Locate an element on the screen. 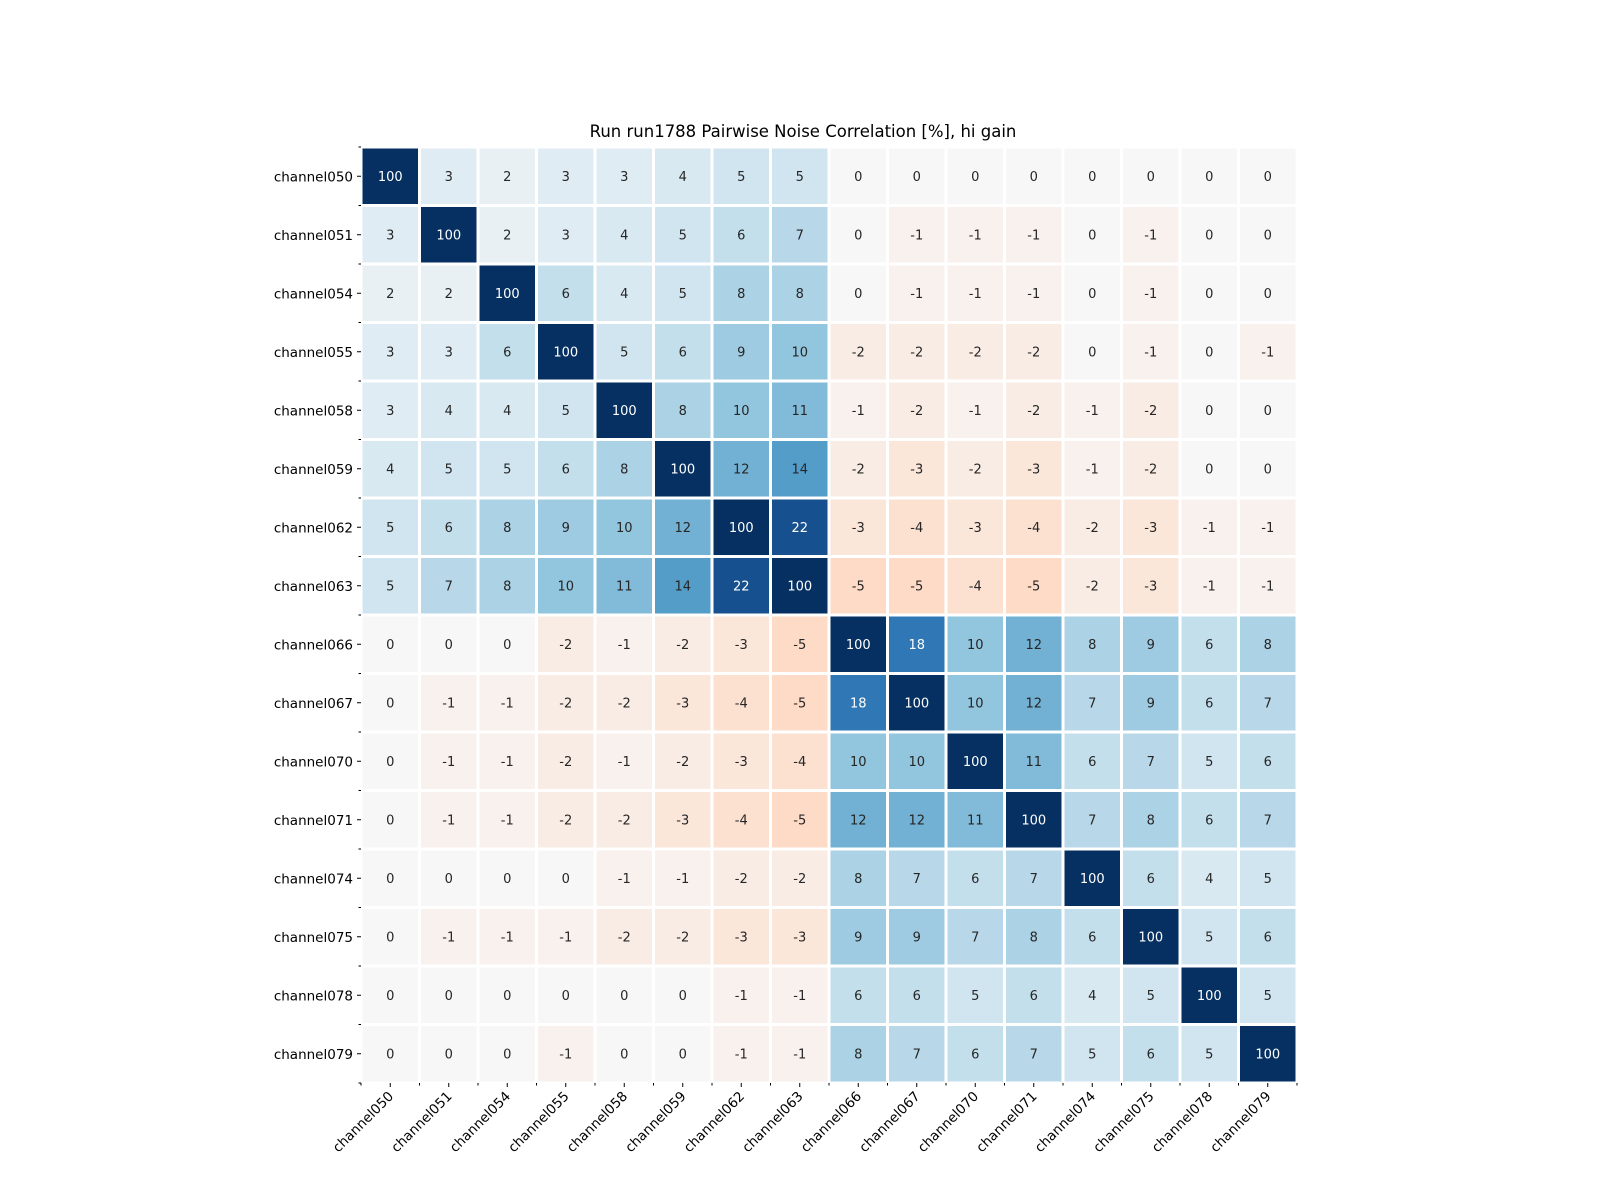 Image resolution: width=1600 pixels, height=1200 pixels. y-tick-label: channel062 is located at coordinates (313, 528).